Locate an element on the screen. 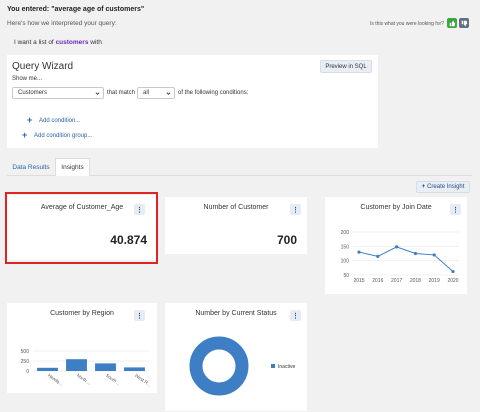  x-tick-label: 2015 is located at coordinates (358, 281).